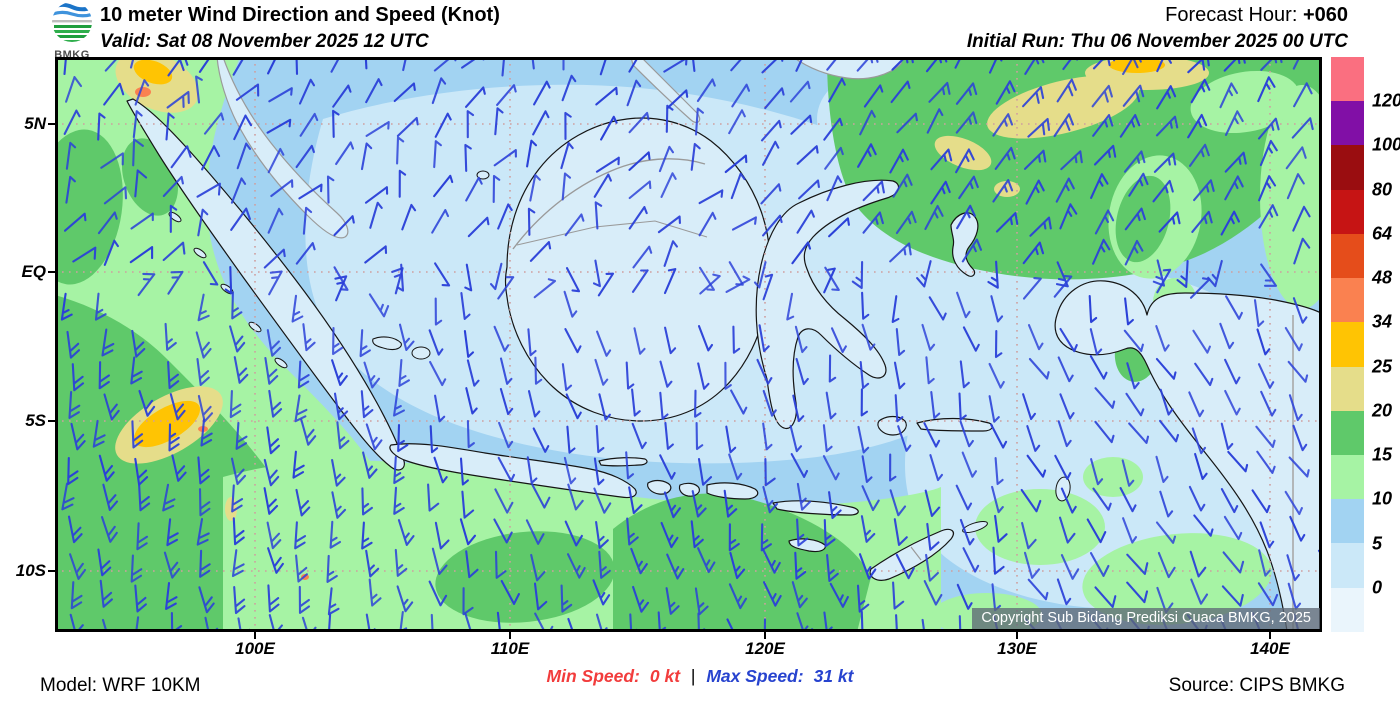 This screenshot has height=709, width=1400. Describe the element at coordinates (1382, 189) in the screenshot. I see `colorbar-label-80: 80` at that location.